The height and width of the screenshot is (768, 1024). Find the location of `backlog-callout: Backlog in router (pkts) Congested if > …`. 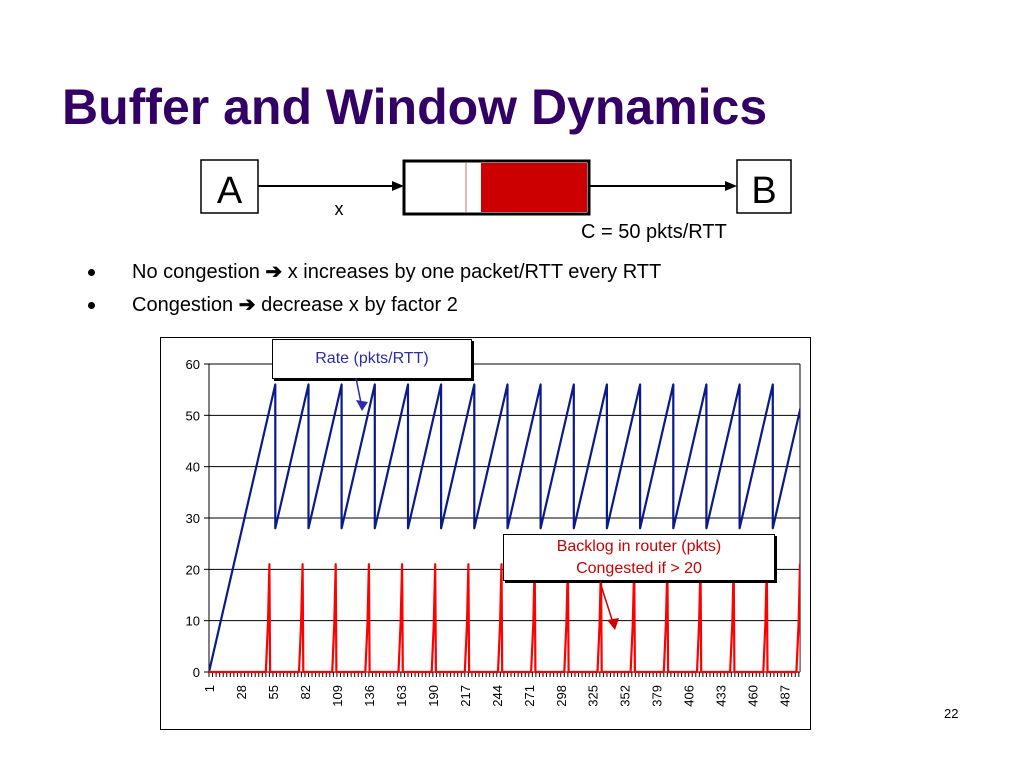

backlog-callout: Backlog in router (pkts) Congested if > … is located at coordinates (639, 557).